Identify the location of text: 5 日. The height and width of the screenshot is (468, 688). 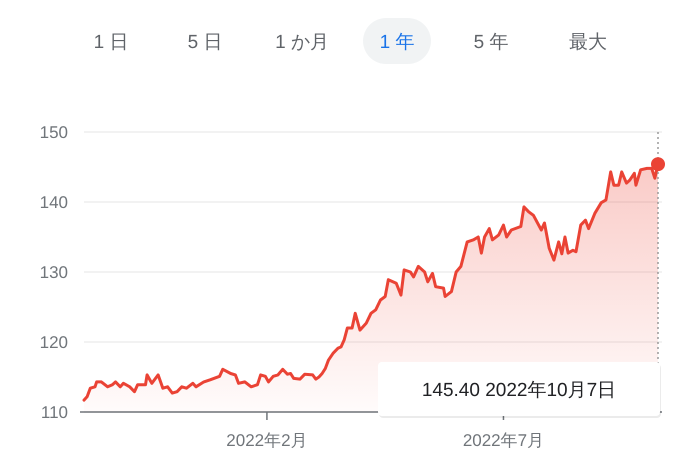
(205, 42).